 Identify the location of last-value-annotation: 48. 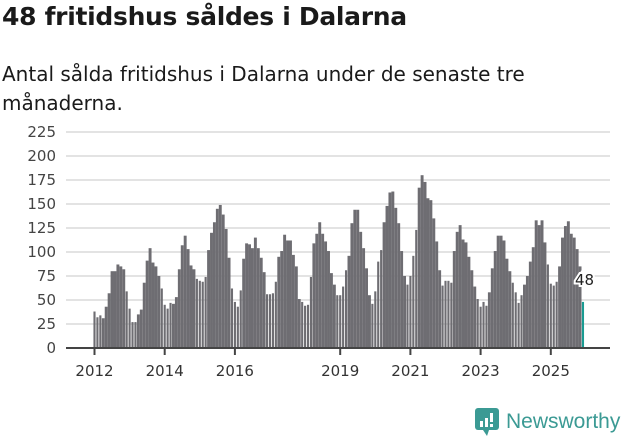
(584, 280).